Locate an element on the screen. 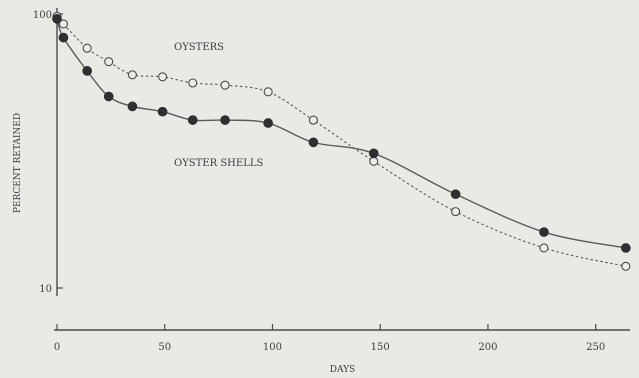  y-tick-label-10: 10 is located at coordinates (45, 289).